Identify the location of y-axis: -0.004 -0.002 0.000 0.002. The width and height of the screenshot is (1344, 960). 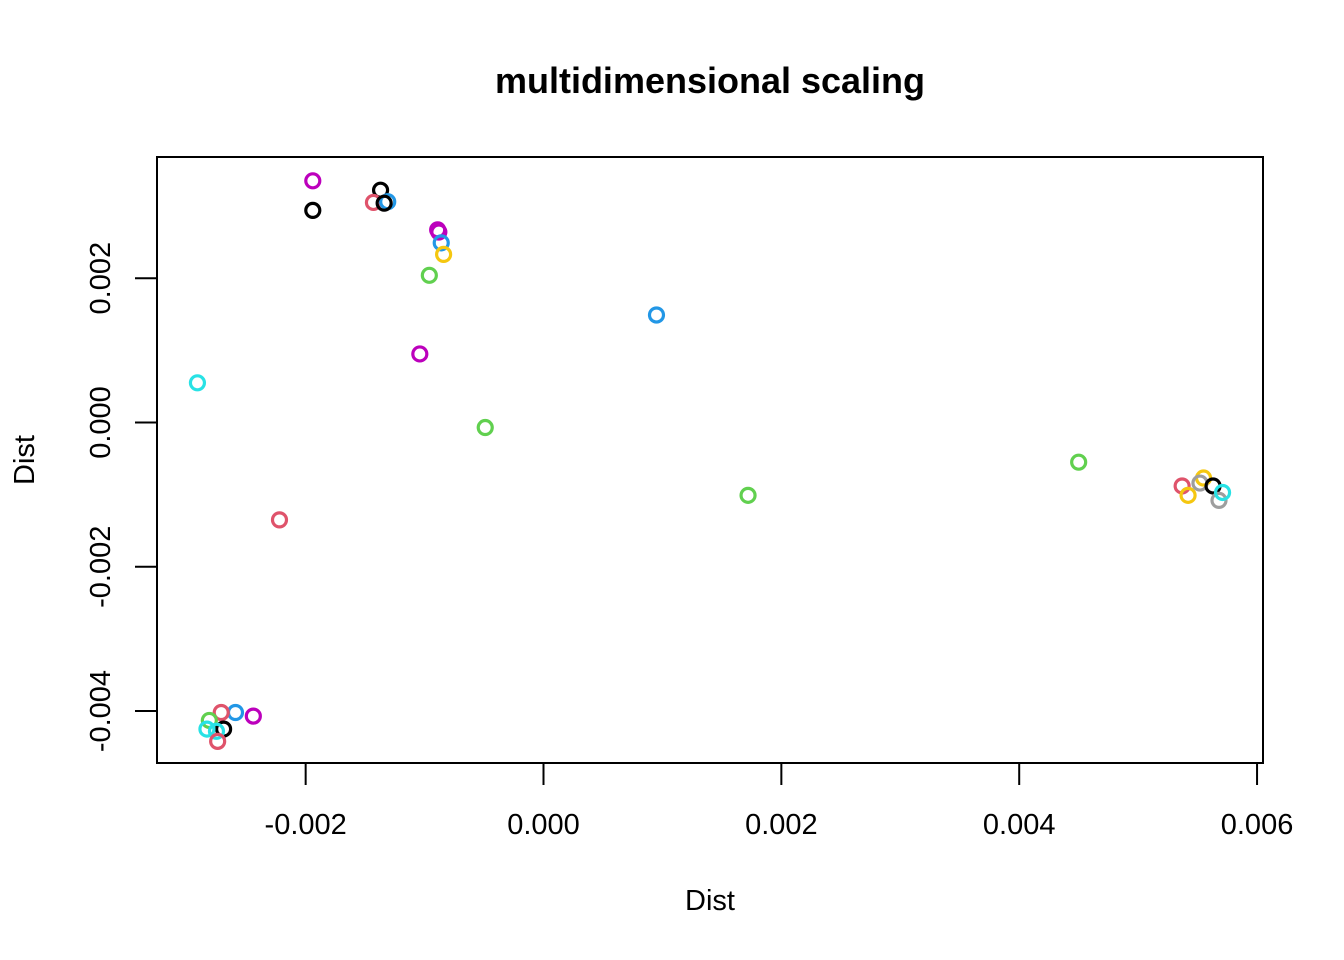
(121, 497).